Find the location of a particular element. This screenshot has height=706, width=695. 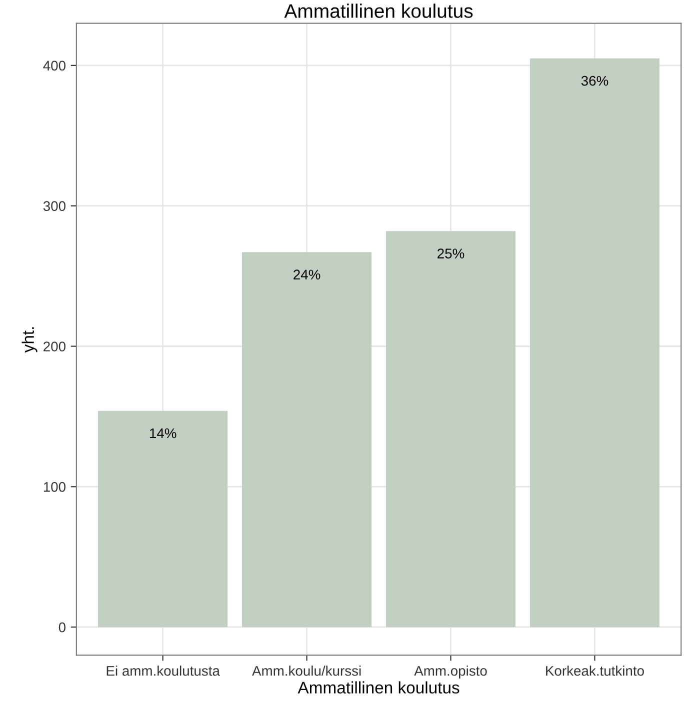

x-tick-label: Amm.koulu/kurssi is located at coordinates (306, 671).